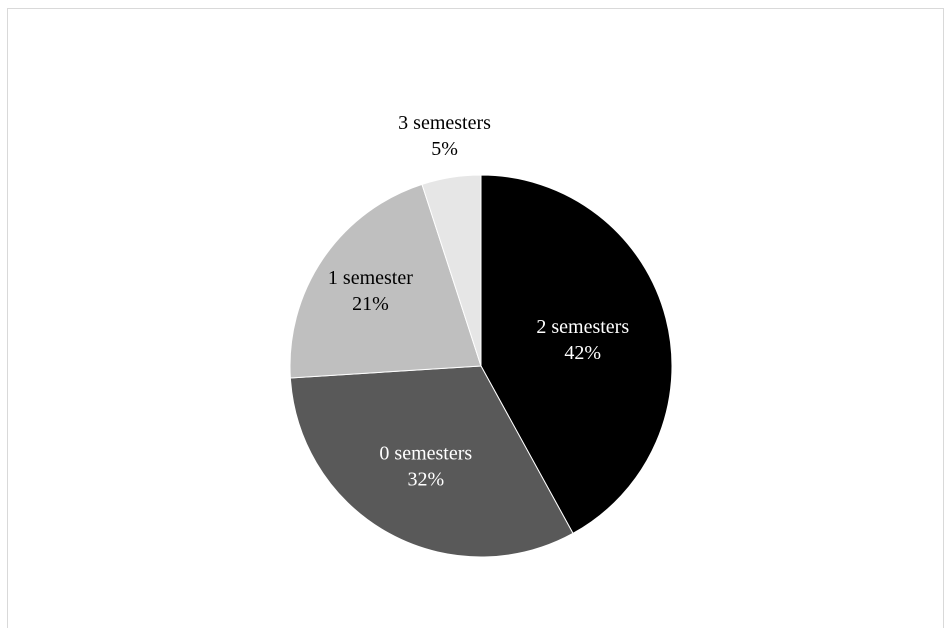  What do you see at coordinates (370, 278) in the screenshot?
I see `slice-category-label: 1 semester` at bounding box center [370, 278].